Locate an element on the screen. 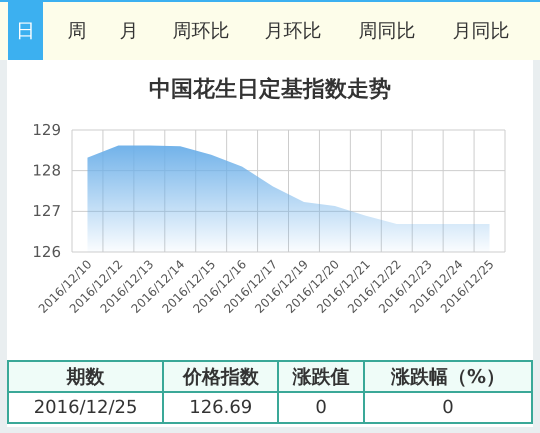  text: 周同比 is located at coordinates (387, 31).